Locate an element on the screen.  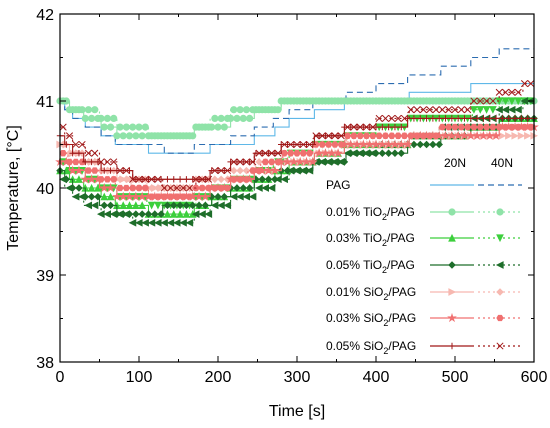
legend-label-base: 0.01% SiO is located at coordinates (354, 292).